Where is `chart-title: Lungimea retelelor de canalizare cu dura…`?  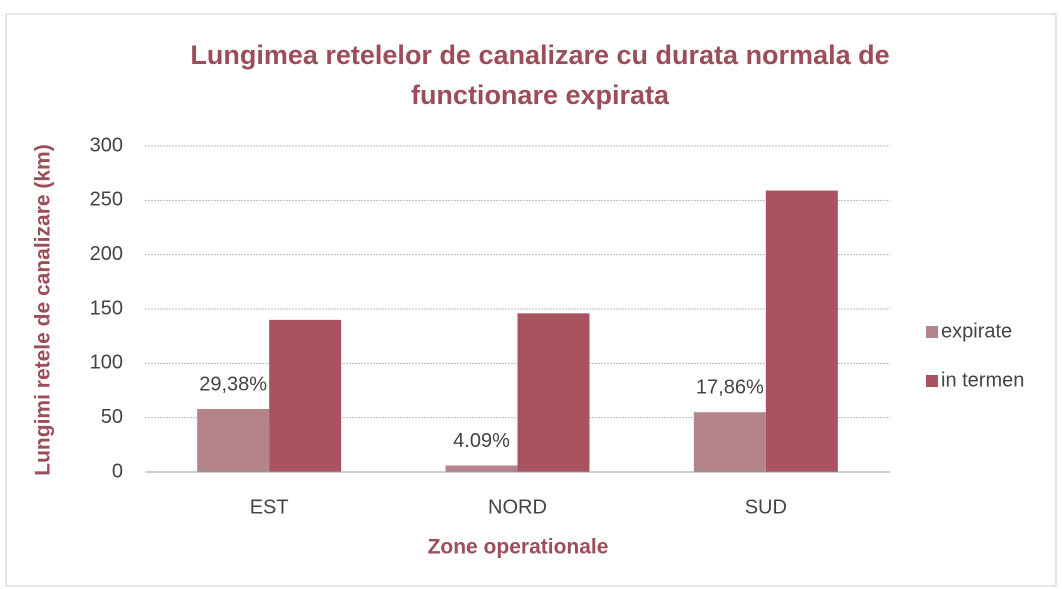
chart-title: Lungimea retelelor de canalizare cu dura… is located at coordinates (539, 75).